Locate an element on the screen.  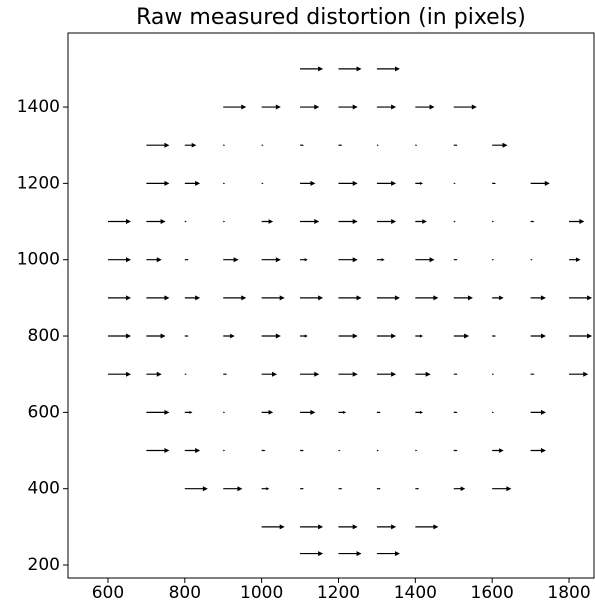
y-tick-label: 800 is located at coordinates (44, 336).